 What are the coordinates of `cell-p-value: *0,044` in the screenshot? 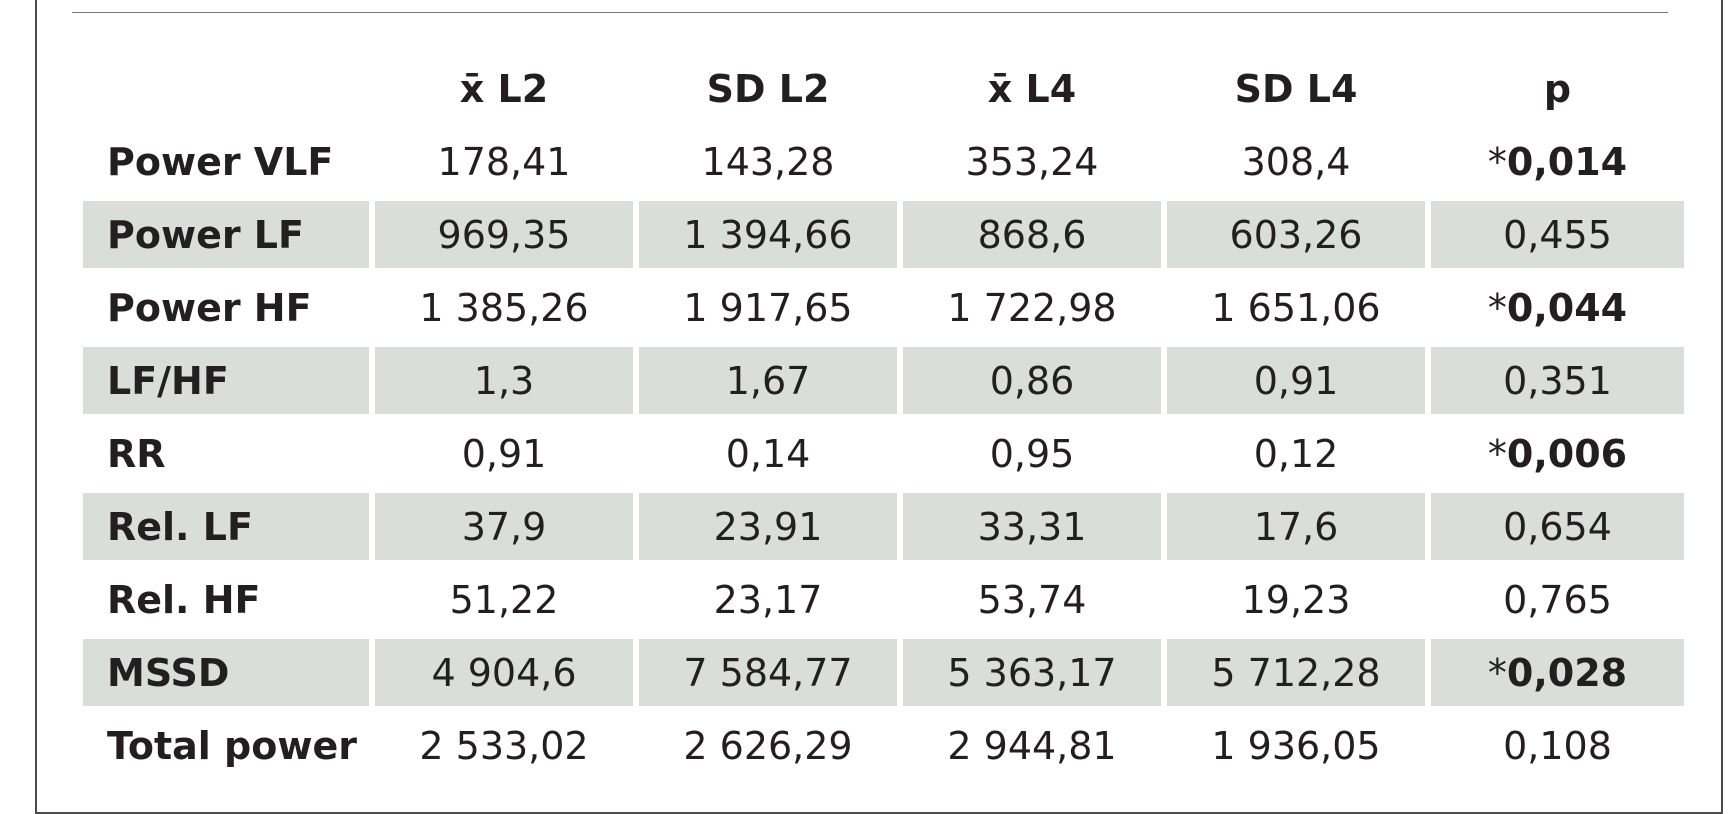 It's located at (1557, 307).